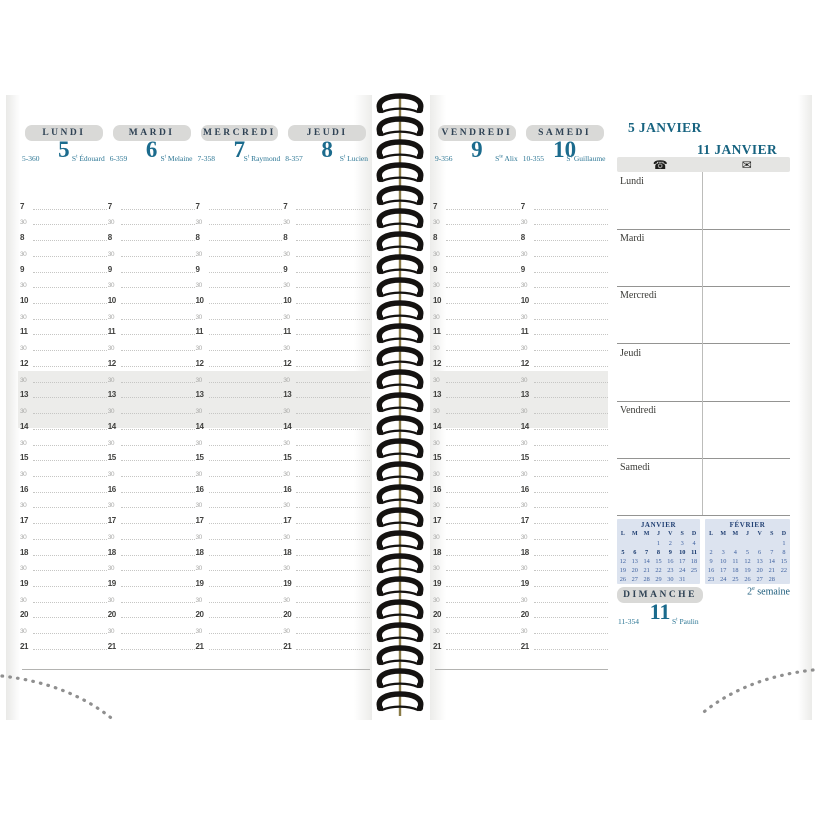 The height and width of the screenshot is (815, 815). What do you see at coordinates (287, 458) in the screenshot?
I see `hour-label: 15` at bounding box center [287, 458].